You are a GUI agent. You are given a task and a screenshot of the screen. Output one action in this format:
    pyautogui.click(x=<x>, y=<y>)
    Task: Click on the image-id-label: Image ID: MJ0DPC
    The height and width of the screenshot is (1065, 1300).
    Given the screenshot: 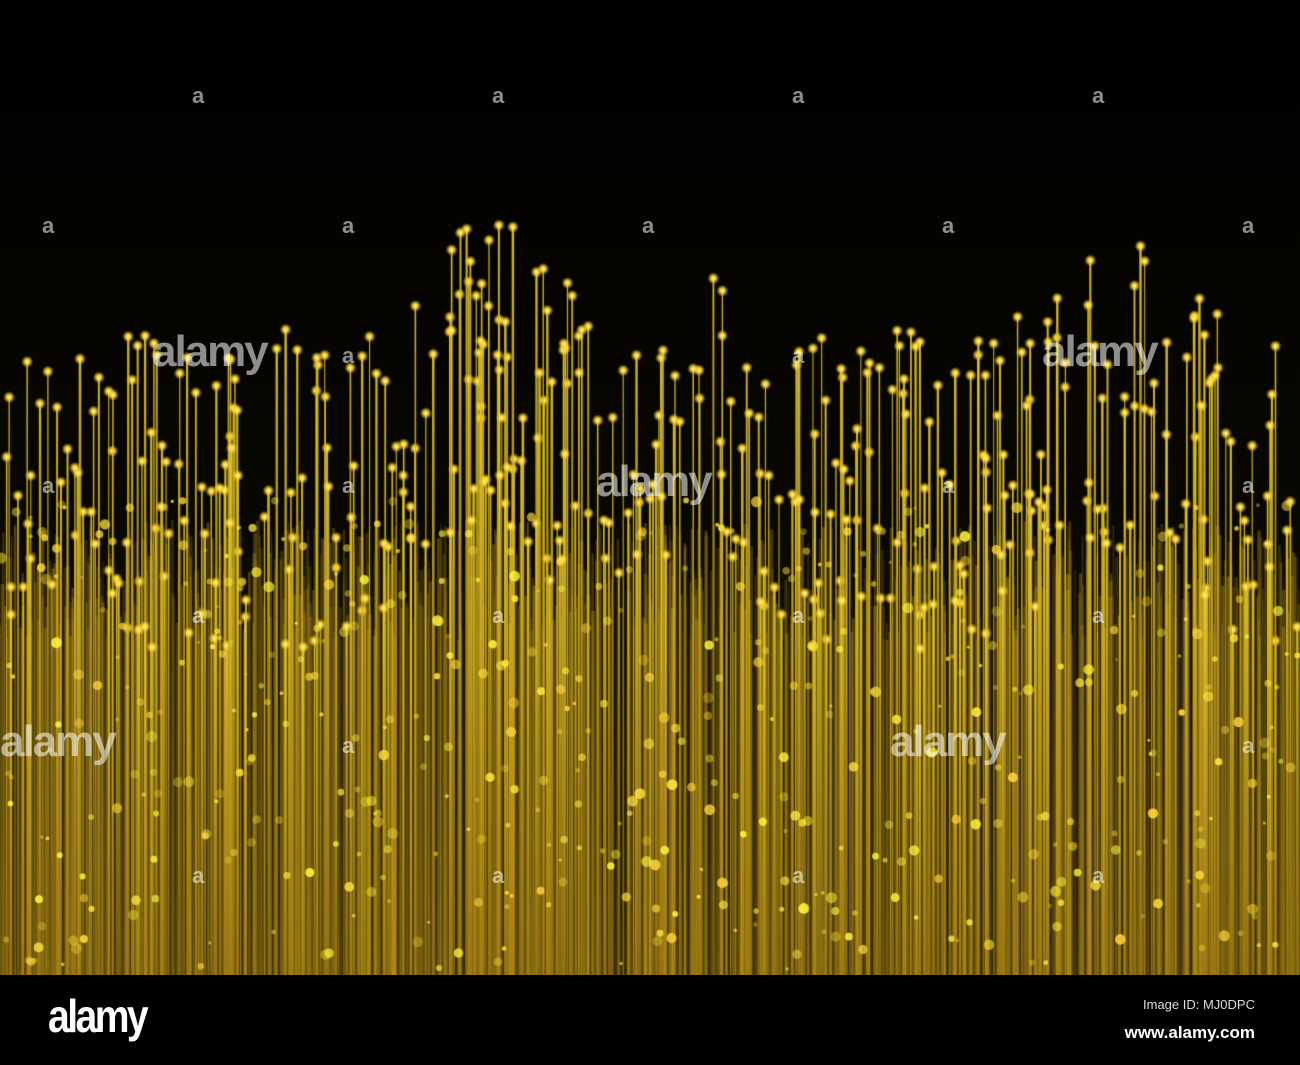 What is the action you would take?
    pyautogui.click(x=1199, y=1004)
    